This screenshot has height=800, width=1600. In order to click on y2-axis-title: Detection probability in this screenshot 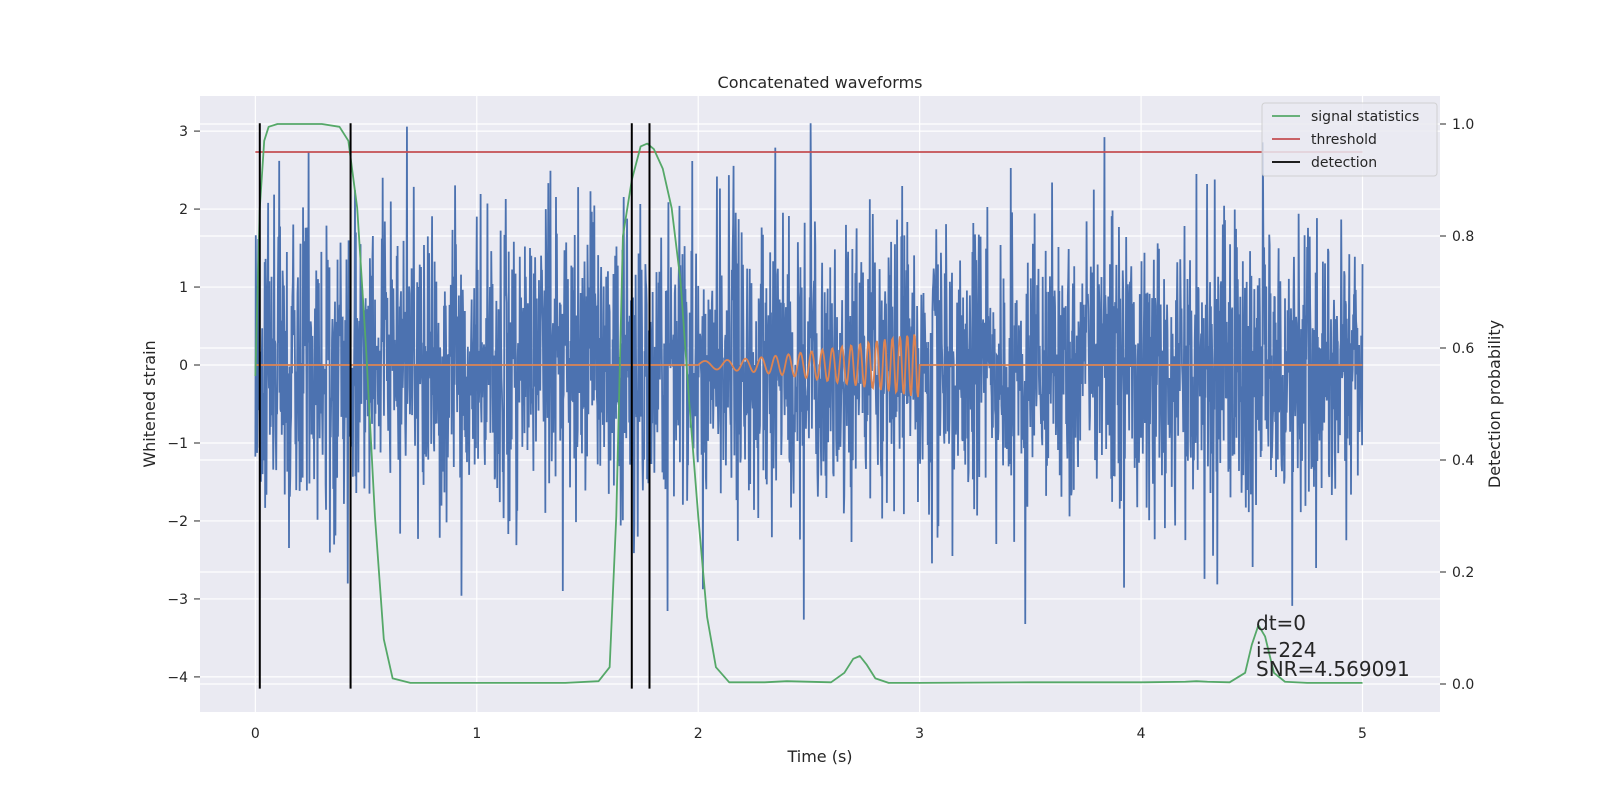, I will do `click(1494, 404)`.